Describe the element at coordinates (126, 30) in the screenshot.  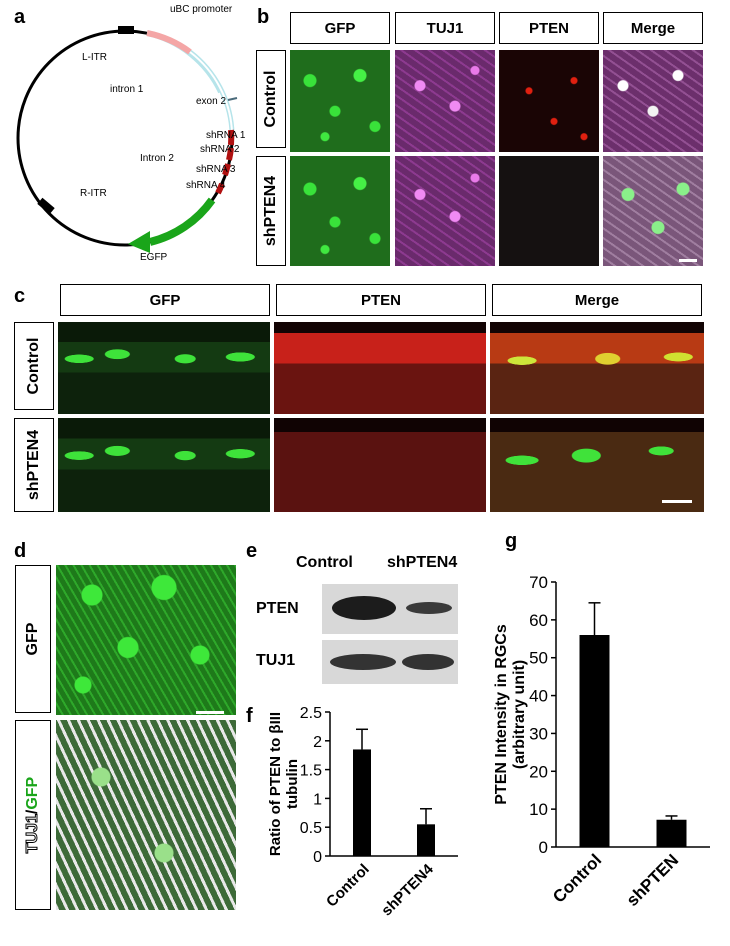
I see `litr-block` at that location.